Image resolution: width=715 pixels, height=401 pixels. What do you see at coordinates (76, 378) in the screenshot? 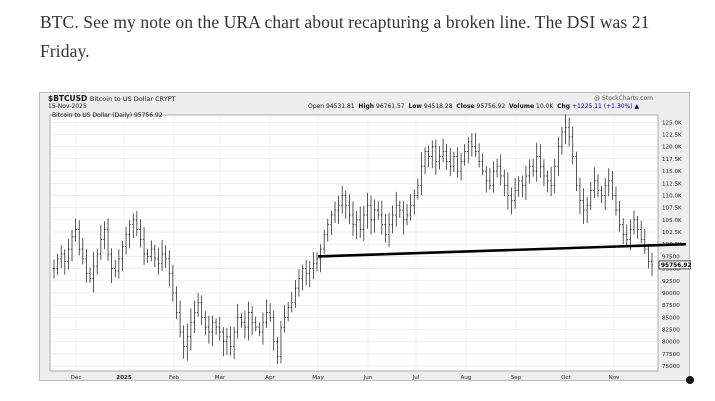
I see `x-tick-label: Dec` at bounding box center [76, 378].